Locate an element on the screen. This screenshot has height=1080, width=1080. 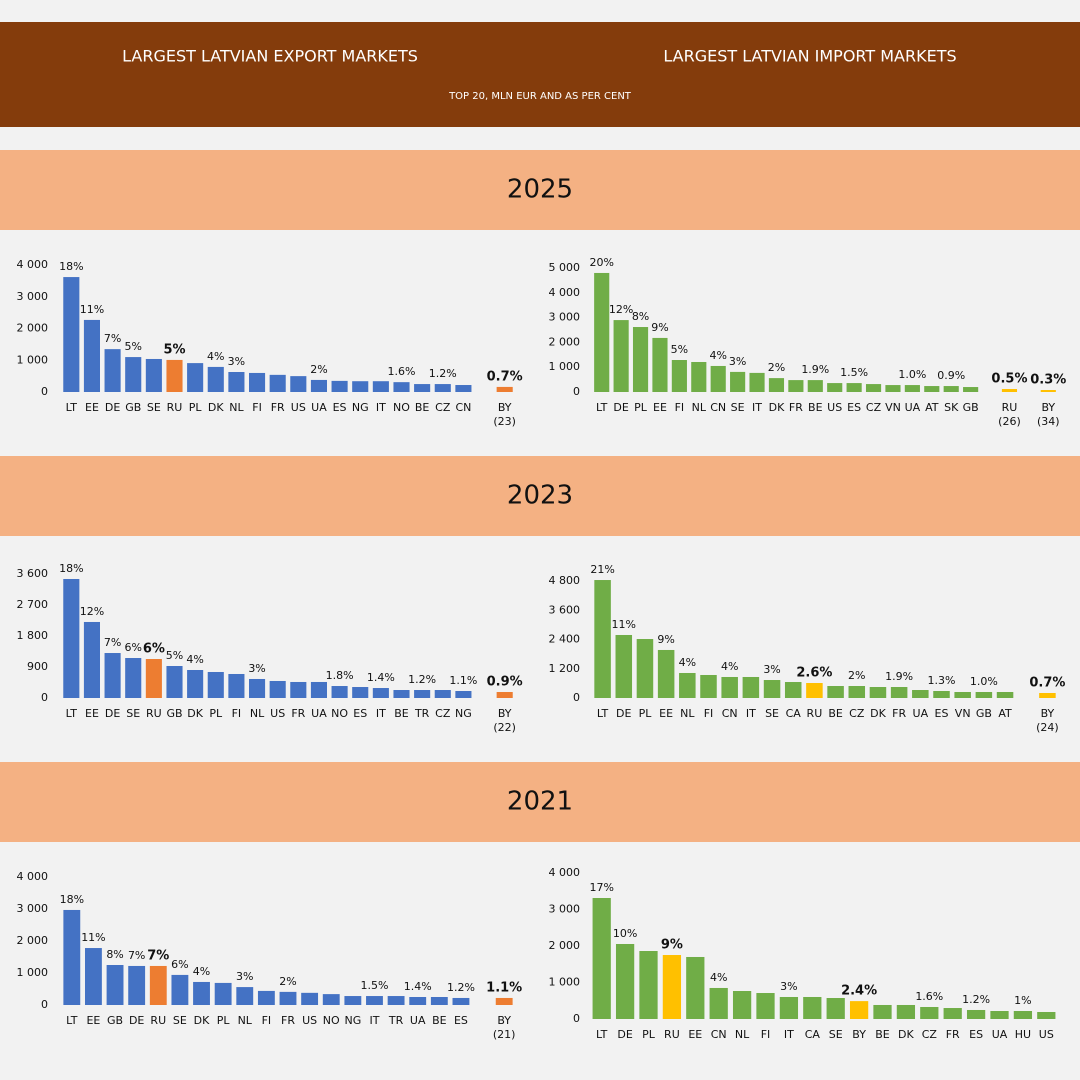
share-label: 8% is located at coordinates (640, 316).